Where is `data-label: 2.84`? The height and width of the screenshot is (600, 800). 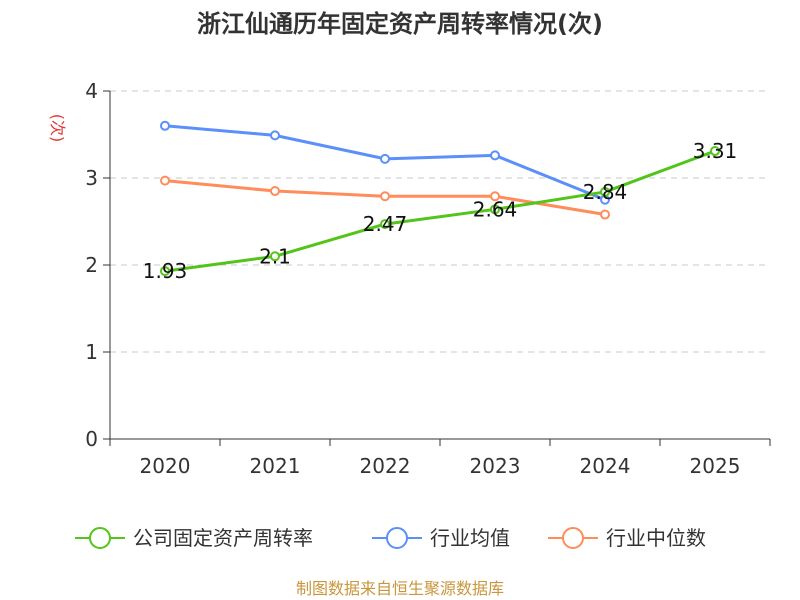
data-label: 2.84 is located at coordinates (605, 192).